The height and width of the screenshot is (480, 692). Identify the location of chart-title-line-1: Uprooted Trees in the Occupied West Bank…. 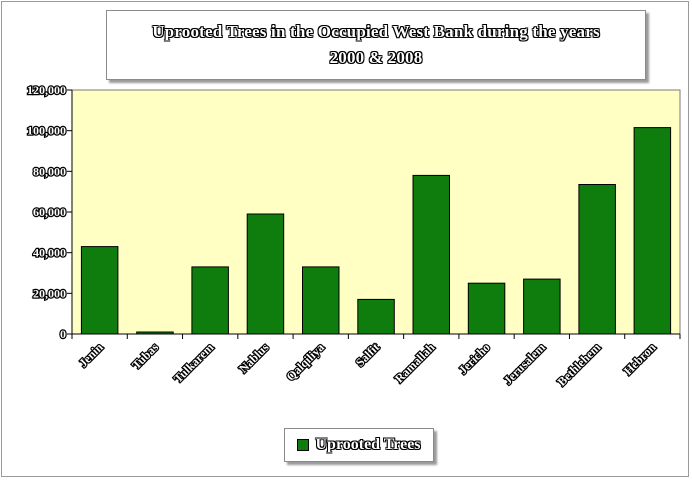
(376, 31).